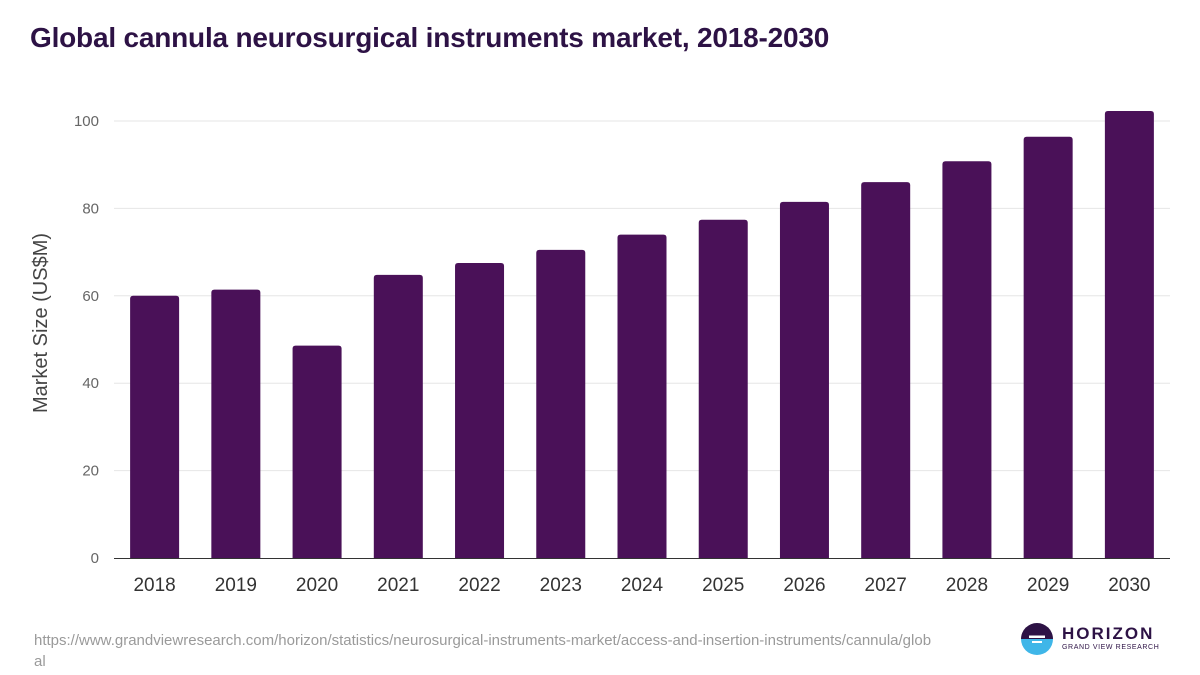  Describe the element at coordinates (236, 423) in the screenshot. I see `bar-2019` at that location.